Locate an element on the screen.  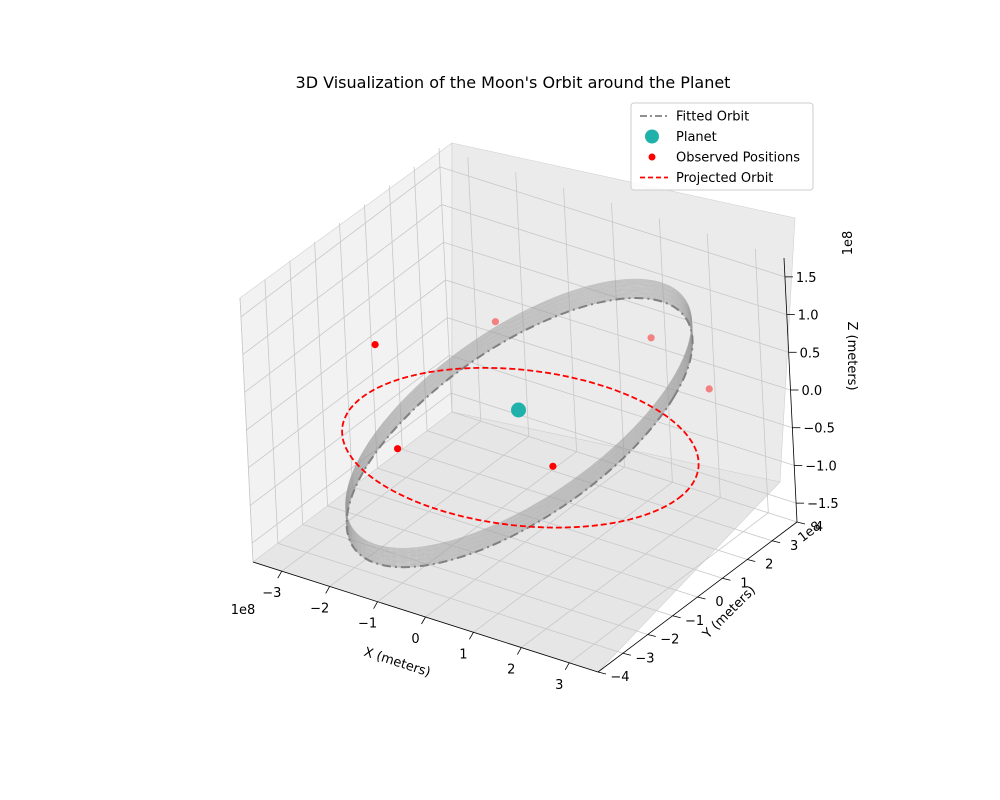
fitted-orbit-line is located at coordinates (519, 432).